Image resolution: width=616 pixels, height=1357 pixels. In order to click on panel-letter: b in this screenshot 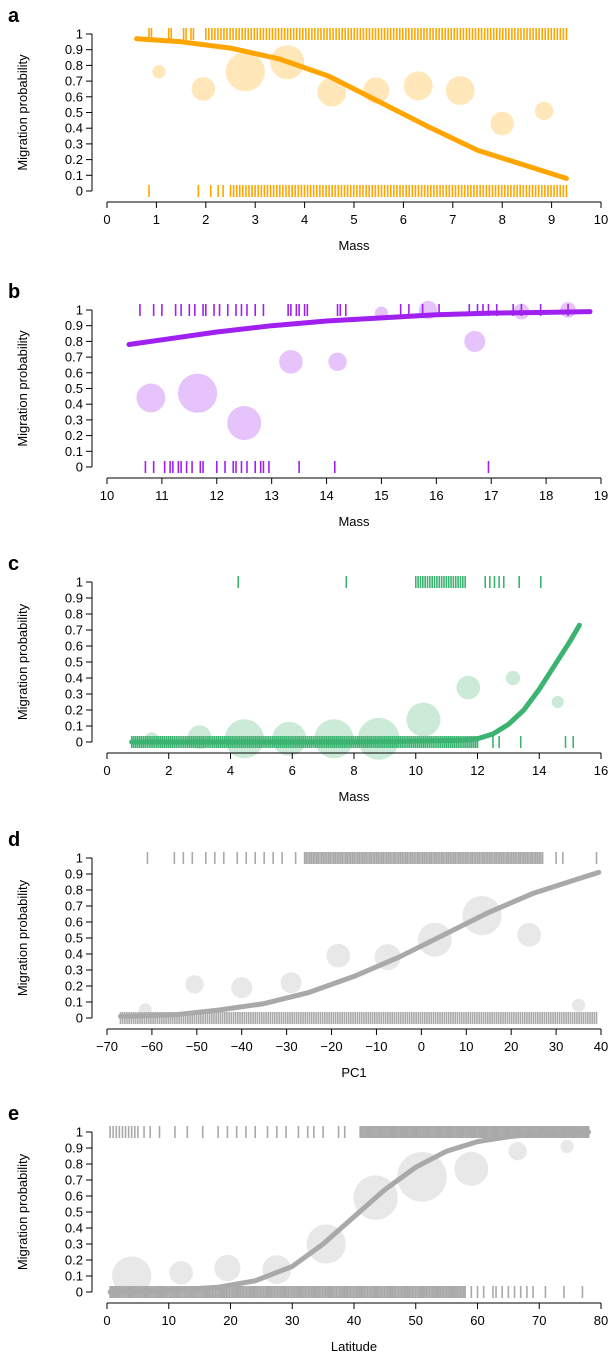, I will do `click(14, 292)`.